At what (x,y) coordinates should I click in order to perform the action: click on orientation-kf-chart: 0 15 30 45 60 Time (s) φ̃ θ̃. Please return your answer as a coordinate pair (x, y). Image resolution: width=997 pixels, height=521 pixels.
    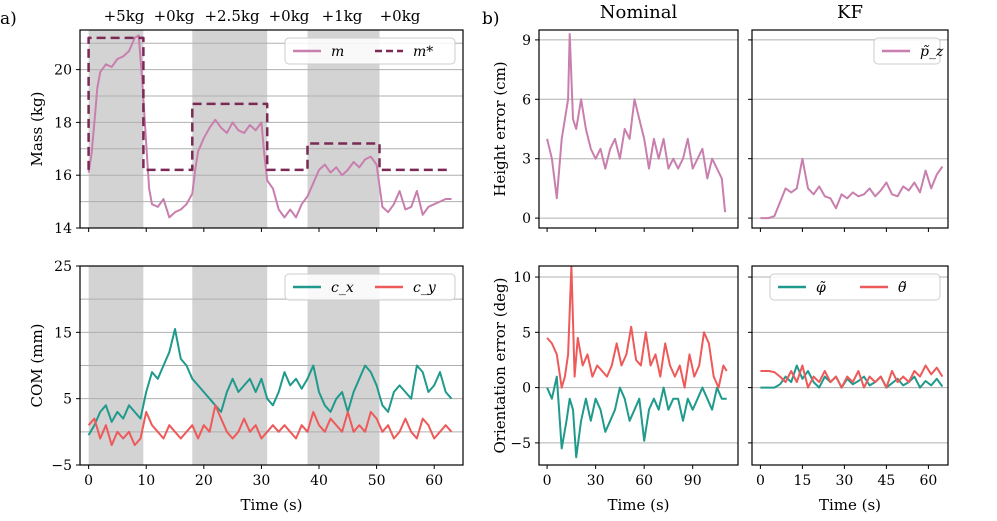
    Looking at the image, I should click on (848, 389).